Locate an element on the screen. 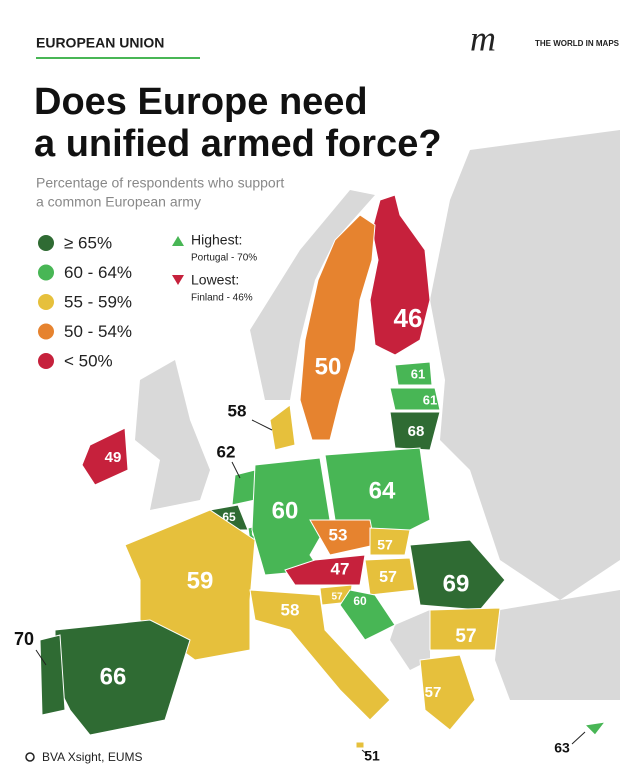 This screenshot has width=620, height=775. legend-label: 55 - 59% is located at coordinates (98, 301).